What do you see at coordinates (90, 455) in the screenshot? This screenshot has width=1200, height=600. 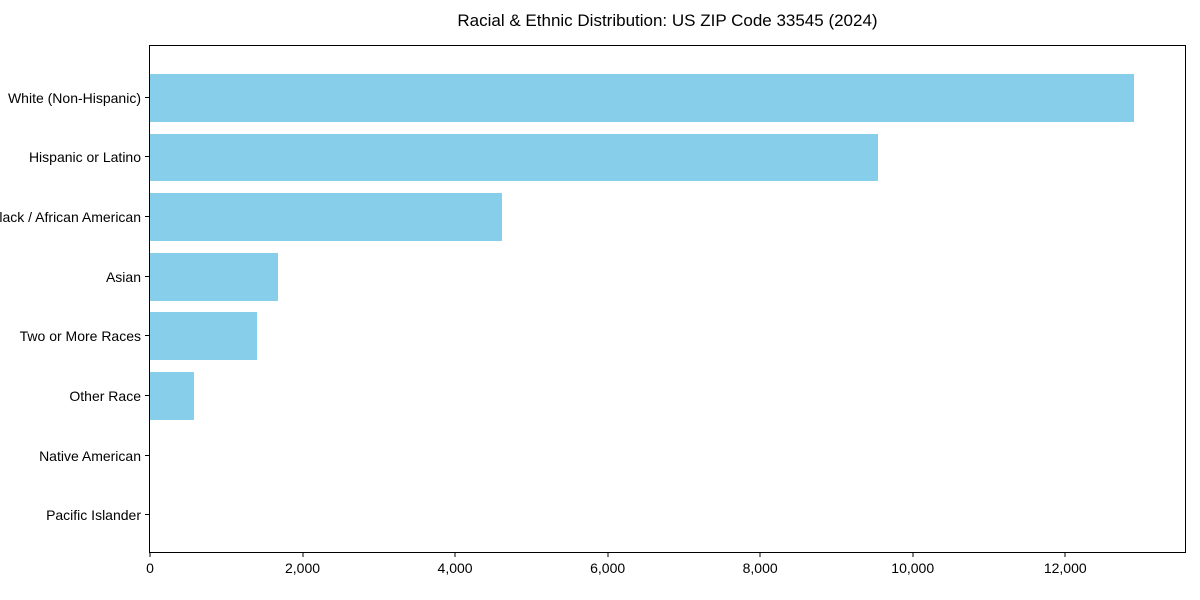 I see `y-tick-label: Native American` at bounding box center [90, 455].